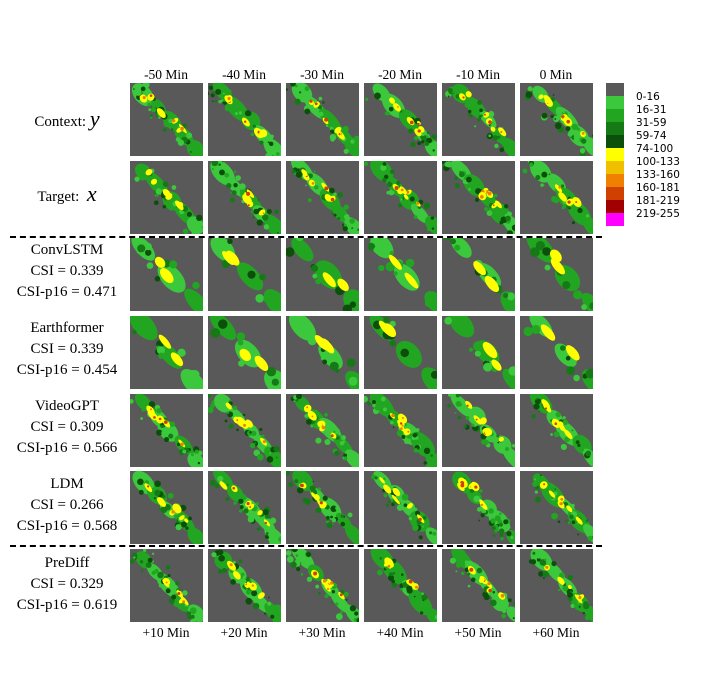 The image size is (706, 700). Describe the element at coordinates (67, 406) in the screenshot. I see `model-name: VideoGPT` at that location.